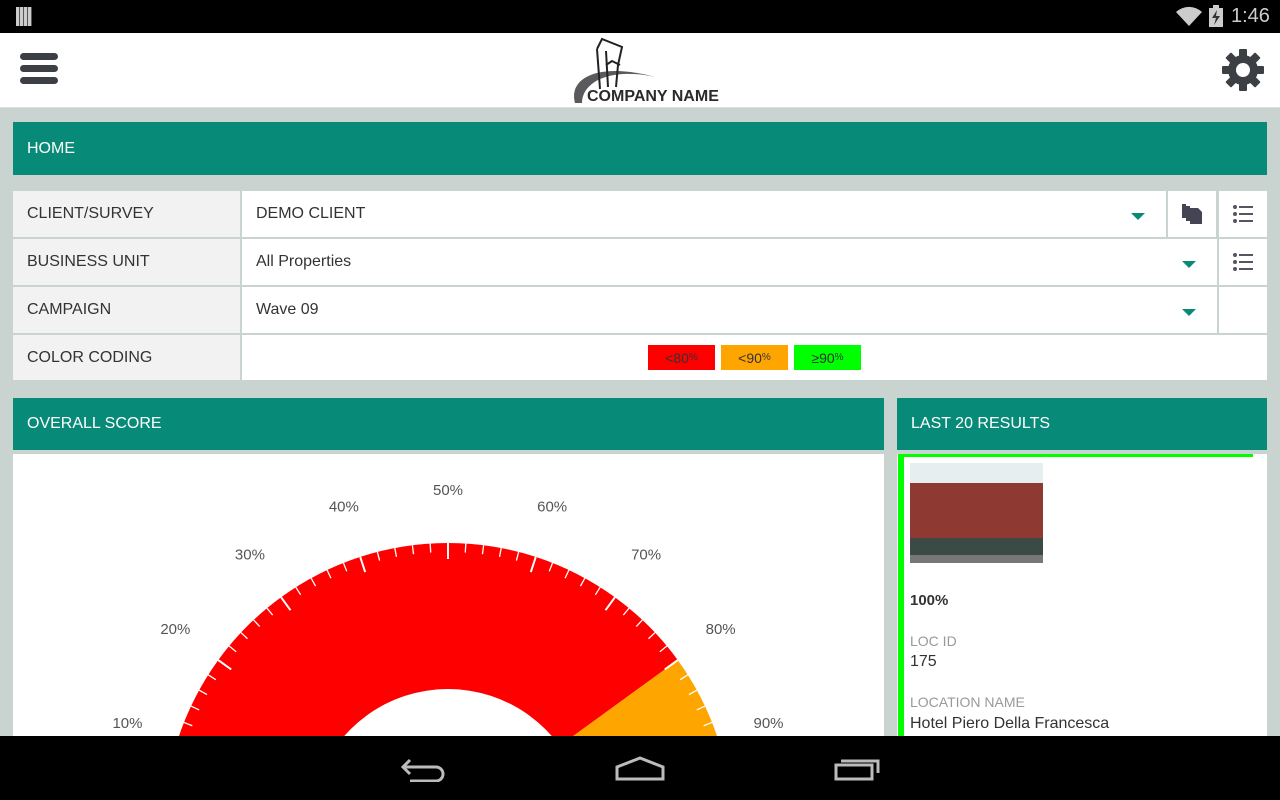 This screenshot has width=1280, height=800. Describe the element at coordinates (126, 357) in the screenshot. I see `color-coding-label: COLOR CODING` at that location.